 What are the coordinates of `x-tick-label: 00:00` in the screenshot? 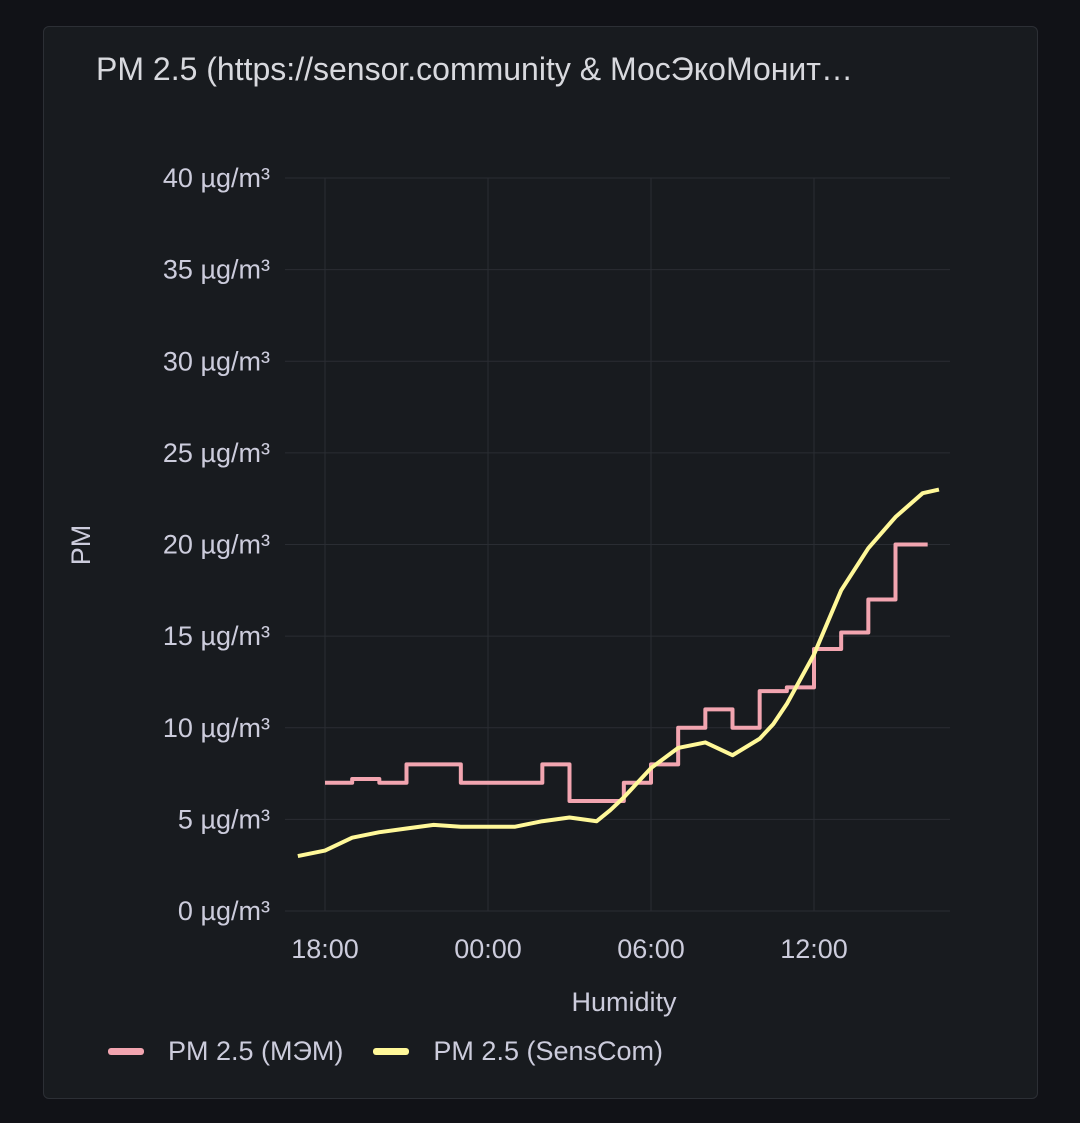 It's located at (488, 949).